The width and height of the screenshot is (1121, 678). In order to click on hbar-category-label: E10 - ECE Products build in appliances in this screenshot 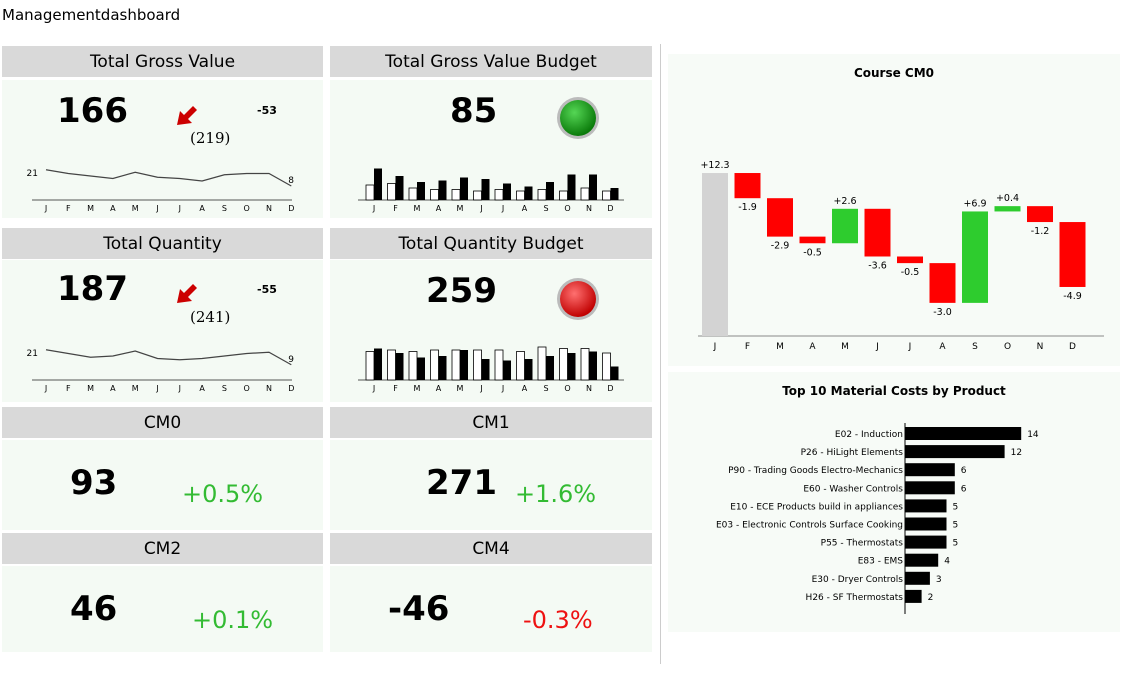, I will do `click(816, 507)`.